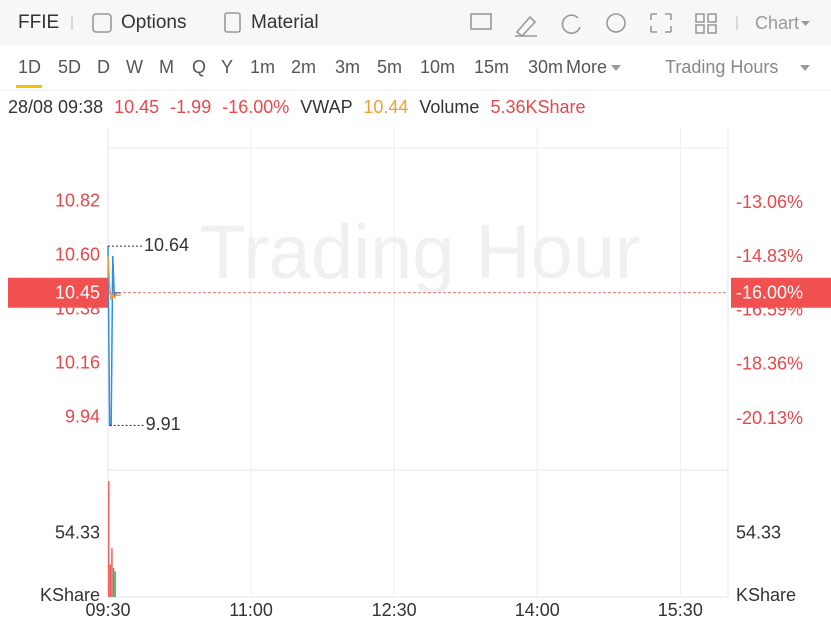 This screenshot has height=635, width=831. I want to click on options-button: Options, so click(153, 22).